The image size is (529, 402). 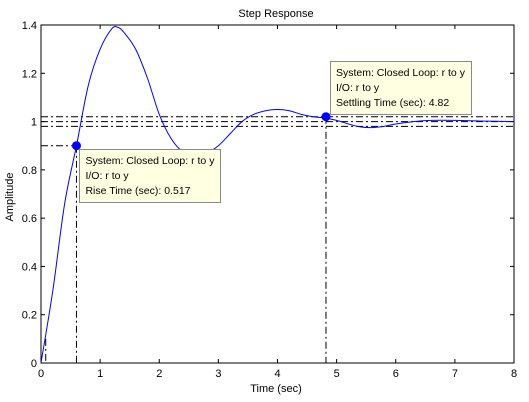 I want to click on y-tick-label: 1.4, so click(x=29, y=26).